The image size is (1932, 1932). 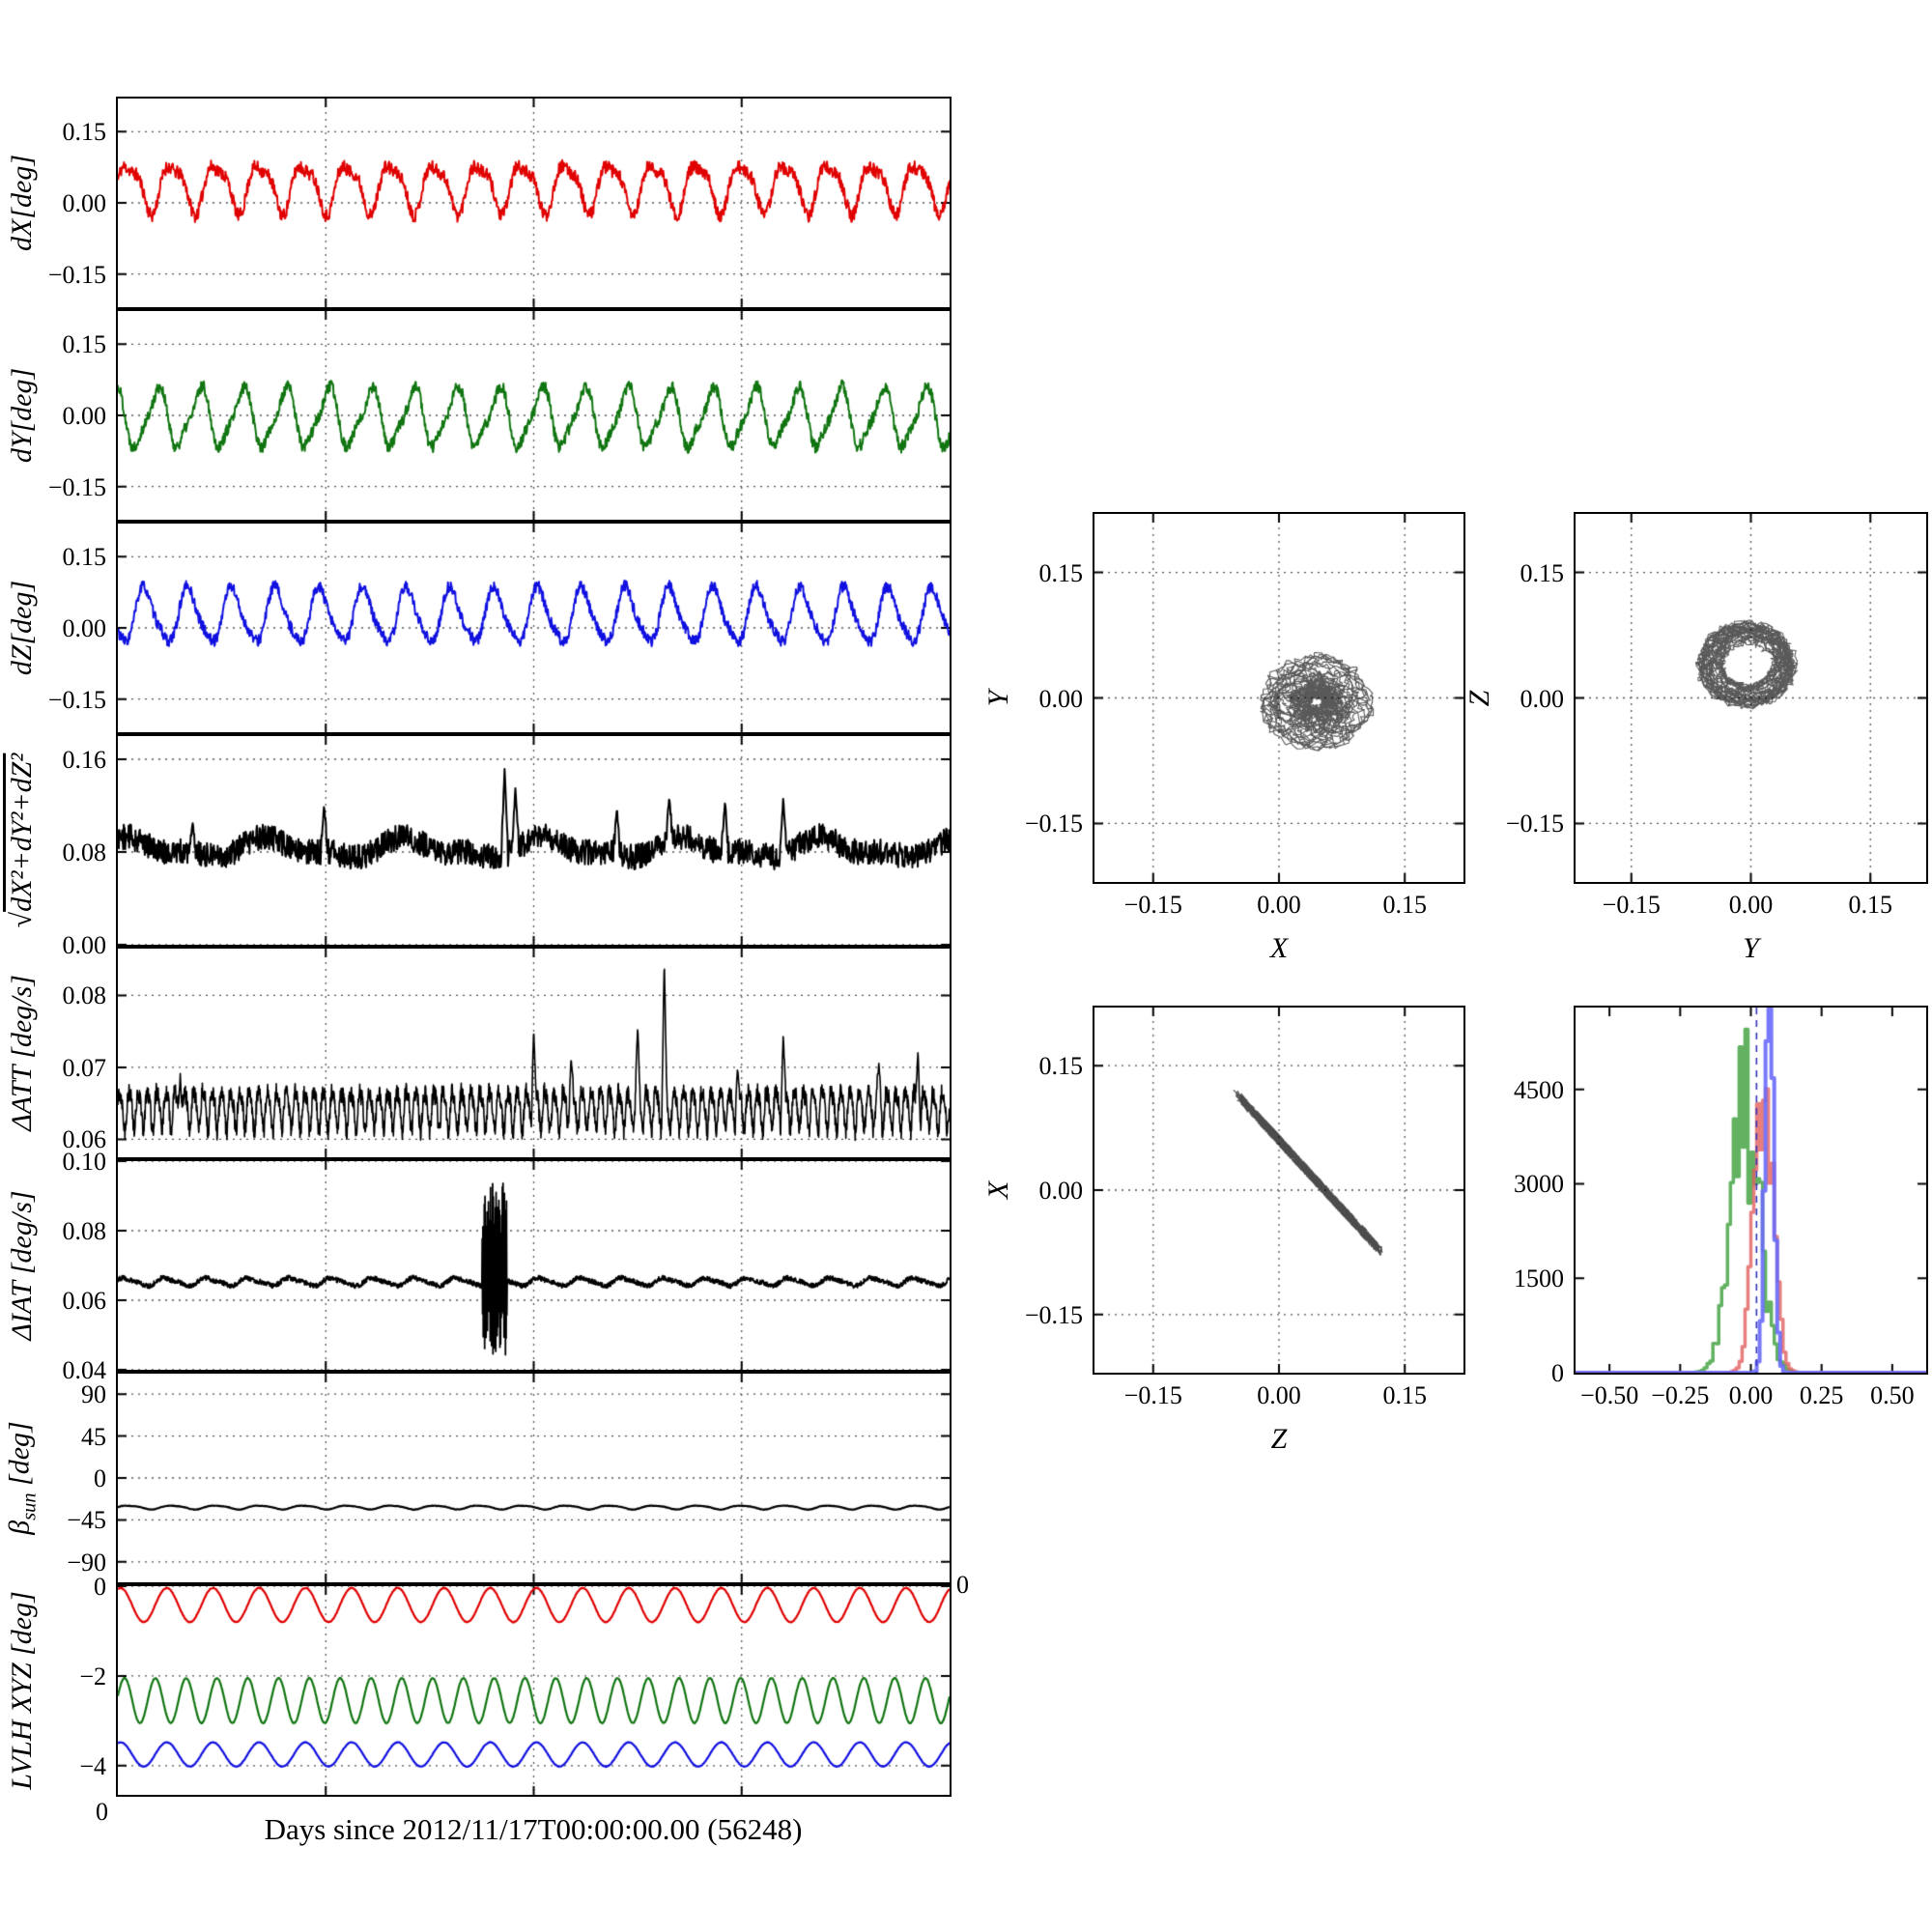 I want to click on x-axis-label-scatter-z-vs-y: Y, so click(x=1751, y=948).